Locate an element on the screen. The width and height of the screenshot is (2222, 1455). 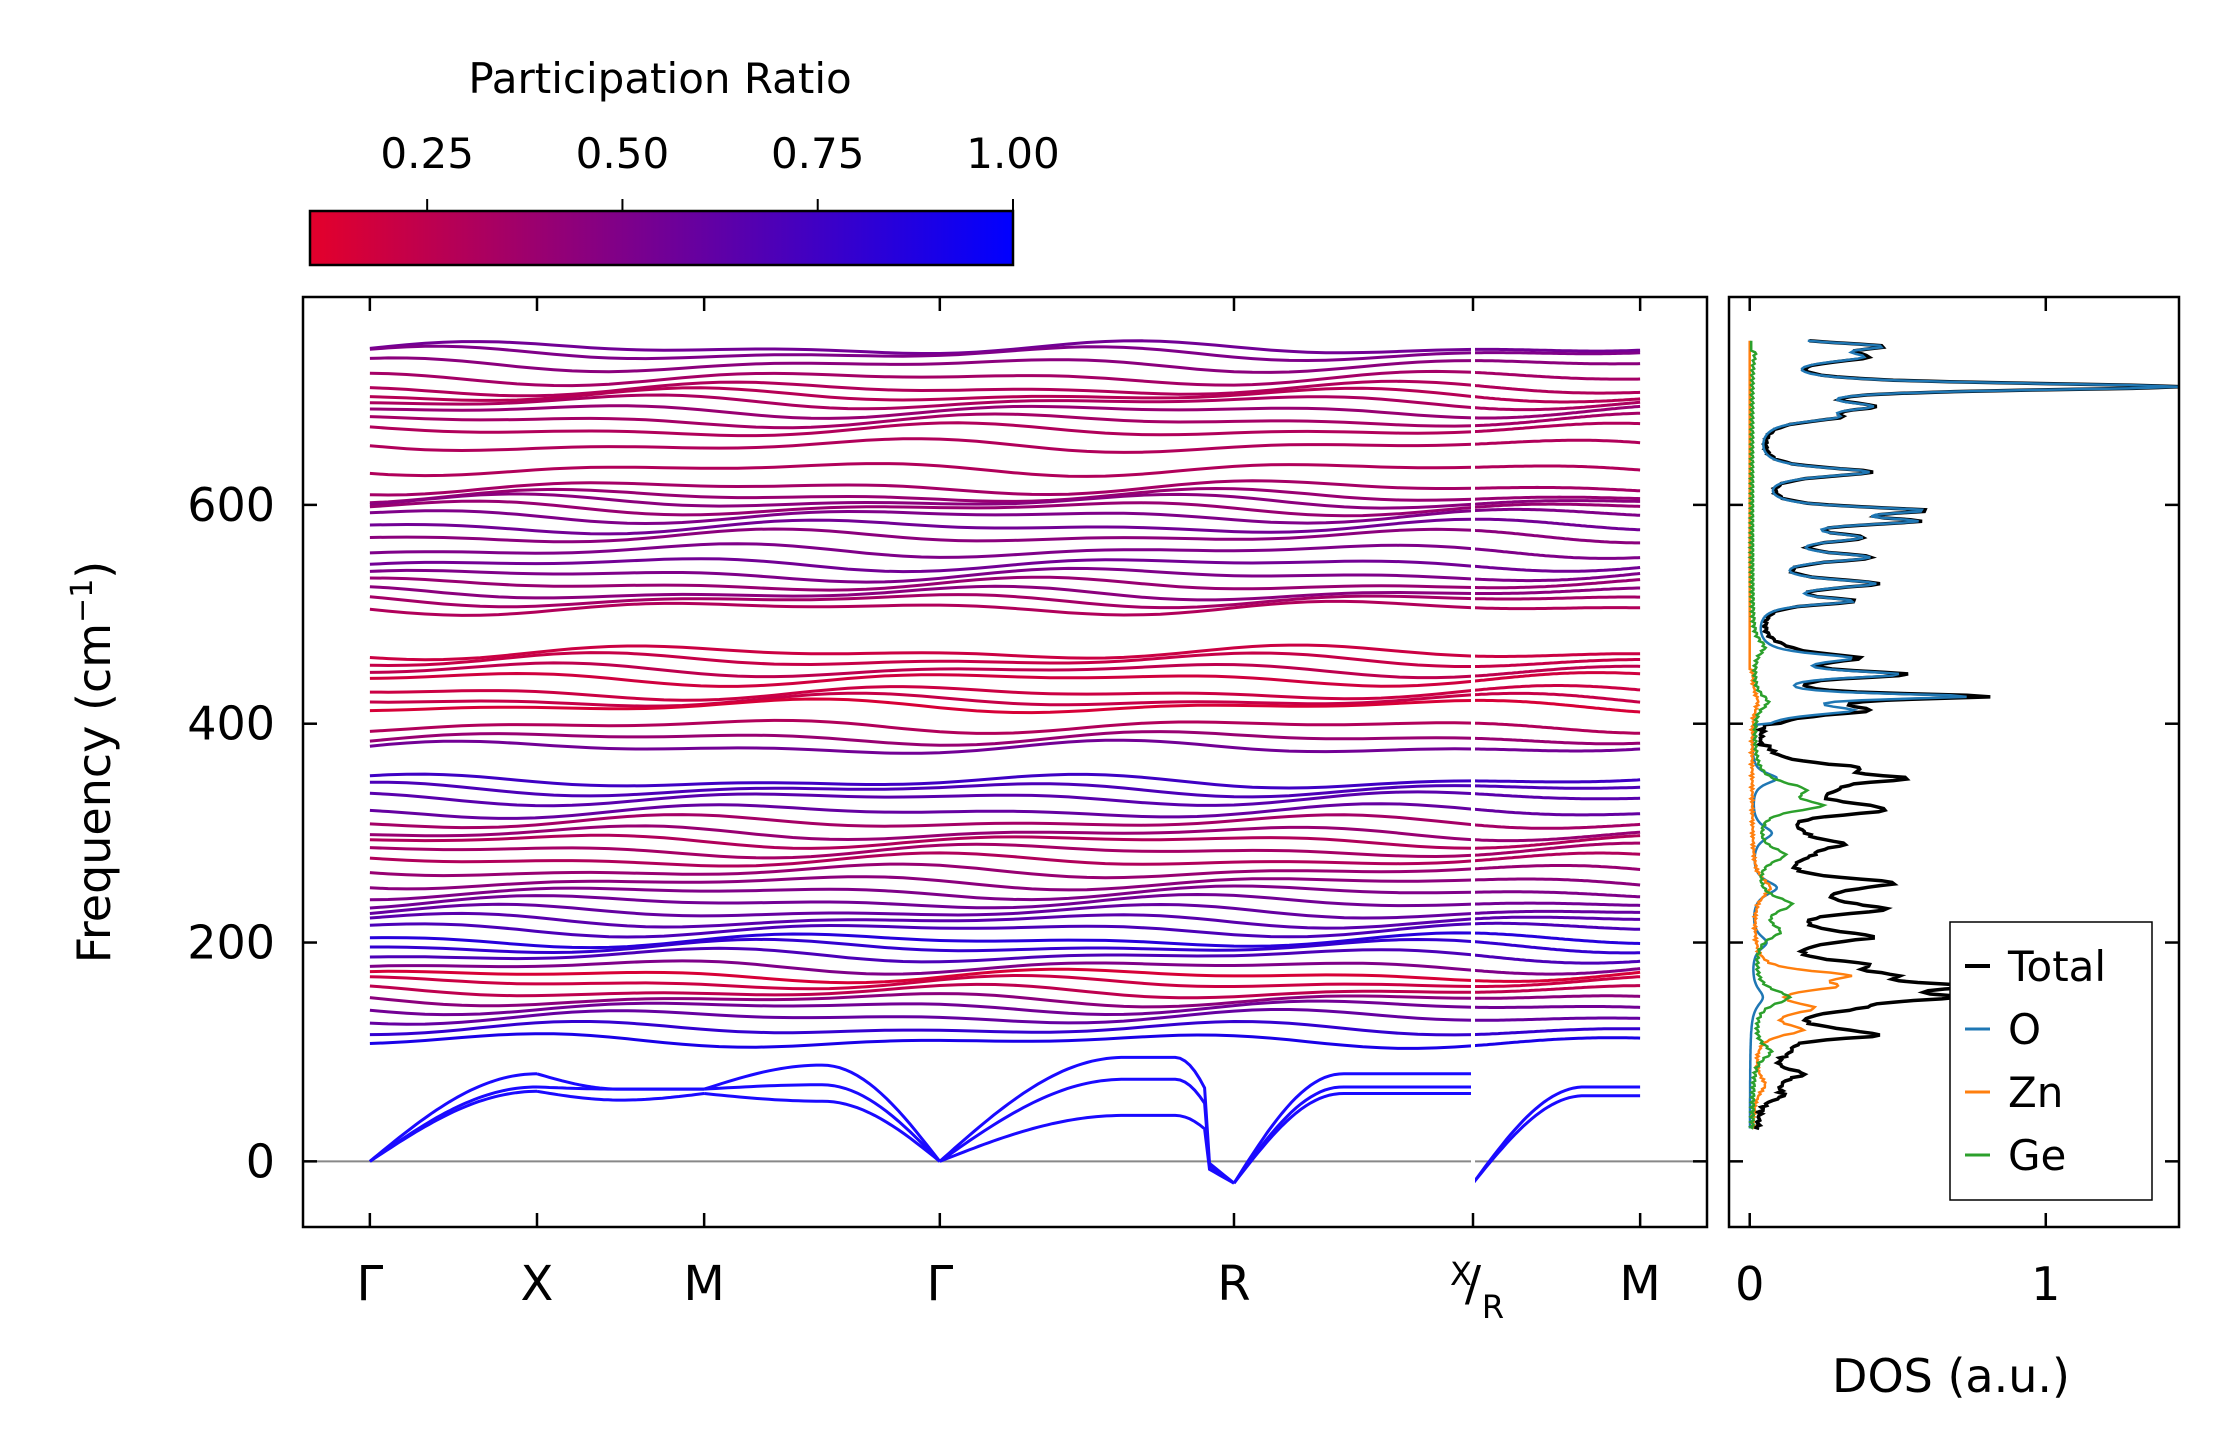
y-tick-label: 600 is located at coordinates (231, 505).